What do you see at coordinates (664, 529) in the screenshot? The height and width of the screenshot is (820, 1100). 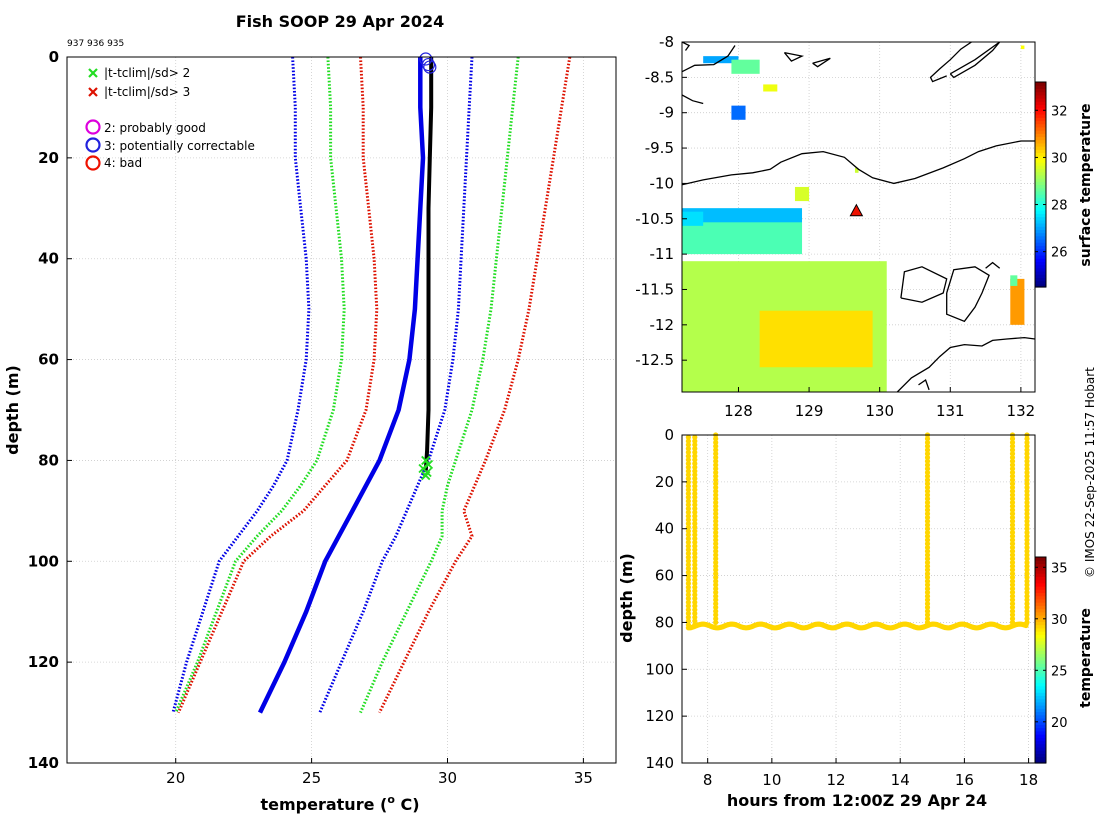 I see `time-ytick-label: 40` at bounding box center [664, 529].